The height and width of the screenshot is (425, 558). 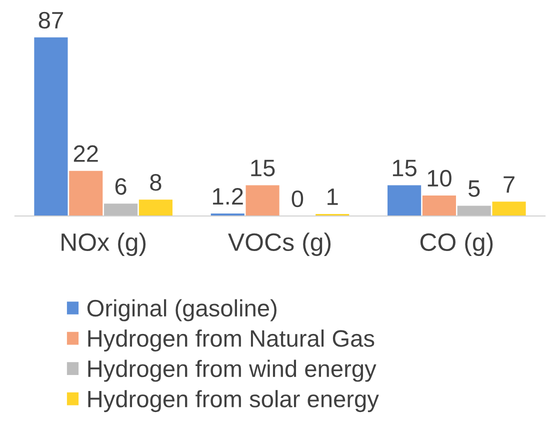 I want to click on x-tick-label: CO (g), so click(x=456, y=244).